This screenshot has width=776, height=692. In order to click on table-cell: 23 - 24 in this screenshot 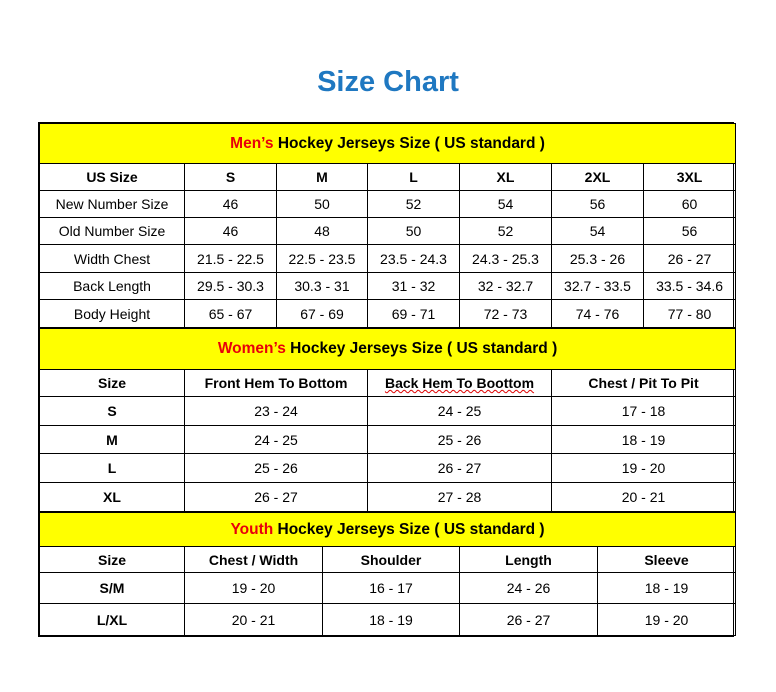, I will do `click(276, 411)`.